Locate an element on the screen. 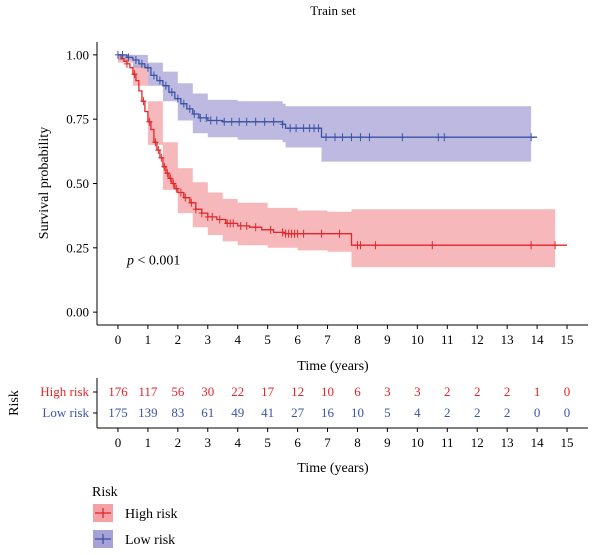 The height and width of the screenshot is (555, 600). risk-count: 41 is located at coordinates (267, 412).